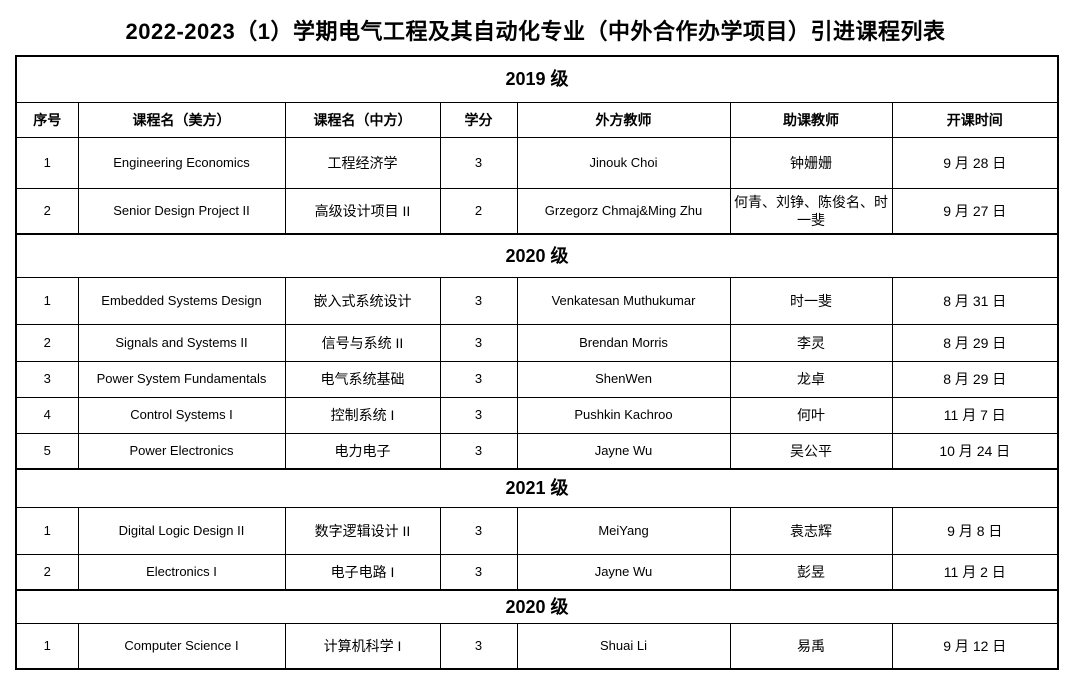  Describe the element at coordinates (181, 572) in the screenshot. I see `cell-course-name-us: Electronics I` at that location.